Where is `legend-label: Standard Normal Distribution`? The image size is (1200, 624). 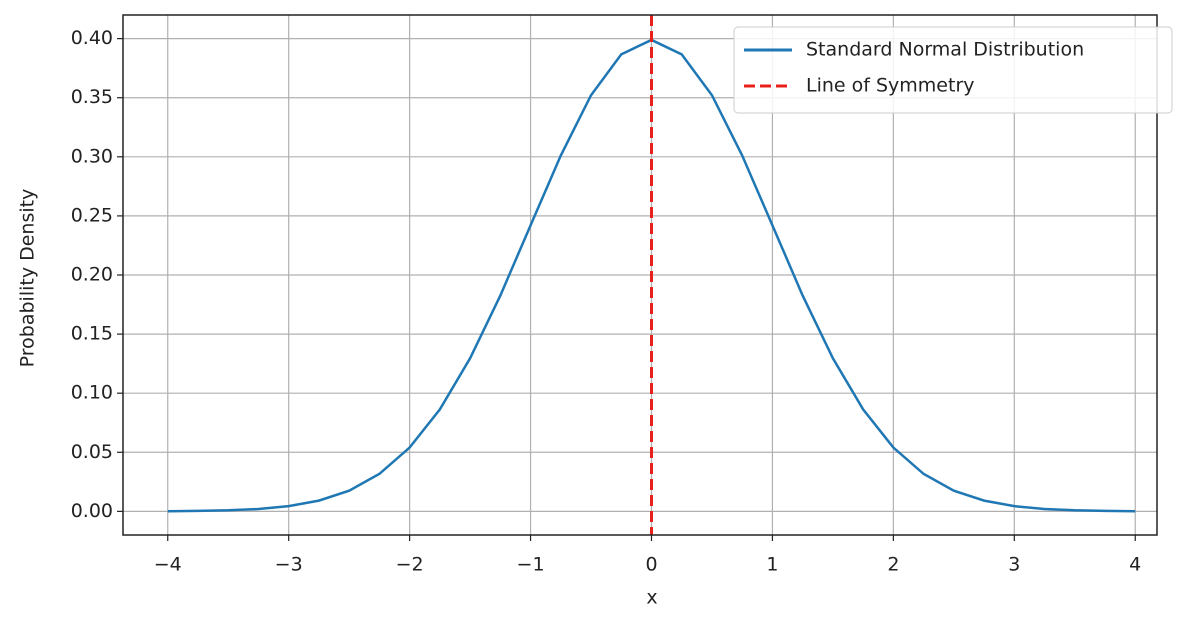
legend-label: Standard Normal Distribution is located at coordinates (945, 50).